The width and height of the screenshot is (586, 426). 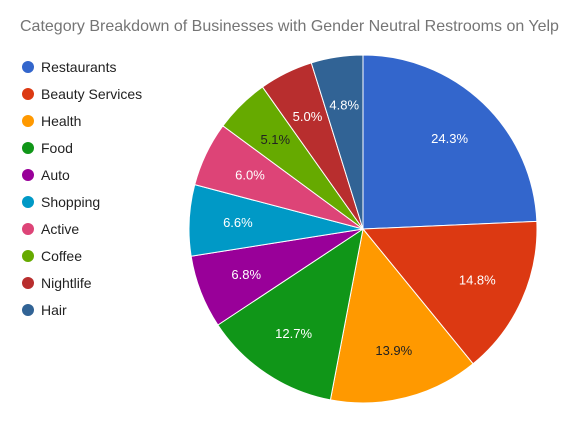 What do you see at coordinates (337, 142) in the screenshot?
I see `pie-slice-hair` at bounding box center [337, 142].